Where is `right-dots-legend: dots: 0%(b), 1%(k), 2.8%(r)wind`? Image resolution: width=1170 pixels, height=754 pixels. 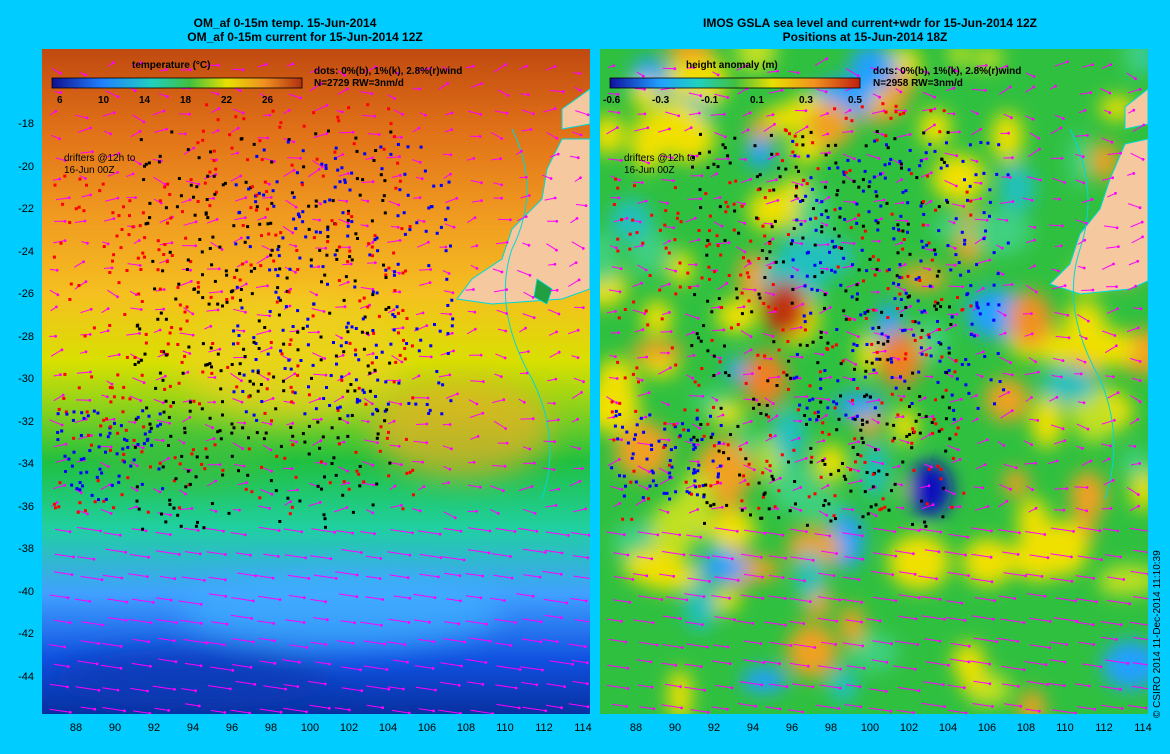 right-dots-legend: dots: 0%(b), 1%(k), 2.8%(r)wind is located at coordinates (947, 71).